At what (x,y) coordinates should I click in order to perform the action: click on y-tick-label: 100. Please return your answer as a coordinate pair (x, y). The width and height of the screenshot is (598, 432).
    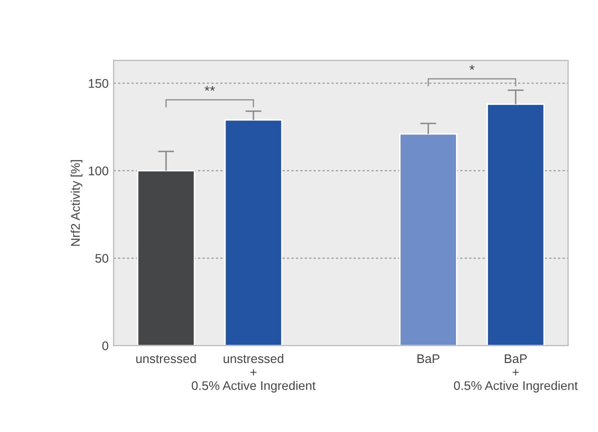
    Looking at the image, I should click on (98, 171).